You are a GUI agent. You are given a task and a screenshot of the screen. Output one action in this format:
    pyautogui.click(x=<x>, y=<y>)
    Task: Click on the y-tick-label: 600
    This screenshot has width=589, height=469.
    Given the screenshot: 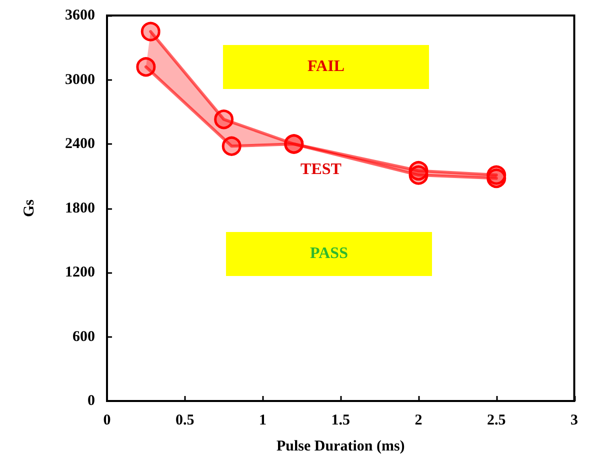 What is the action you would take?
    pyautogui.click(x=83, y=336)
    